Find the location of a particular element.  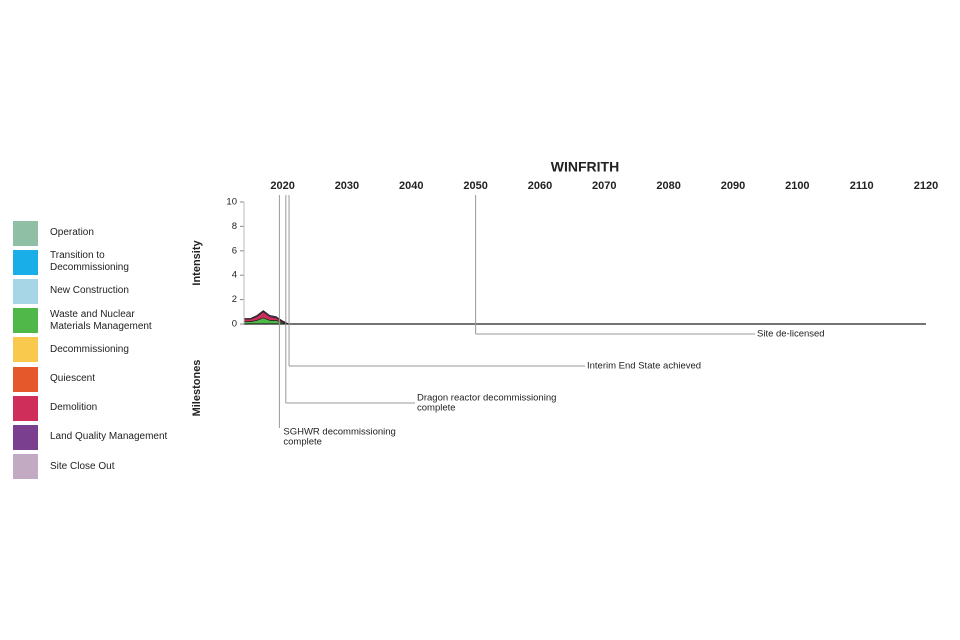

y-tick-label: 0 is located at coordinates (234, 324).